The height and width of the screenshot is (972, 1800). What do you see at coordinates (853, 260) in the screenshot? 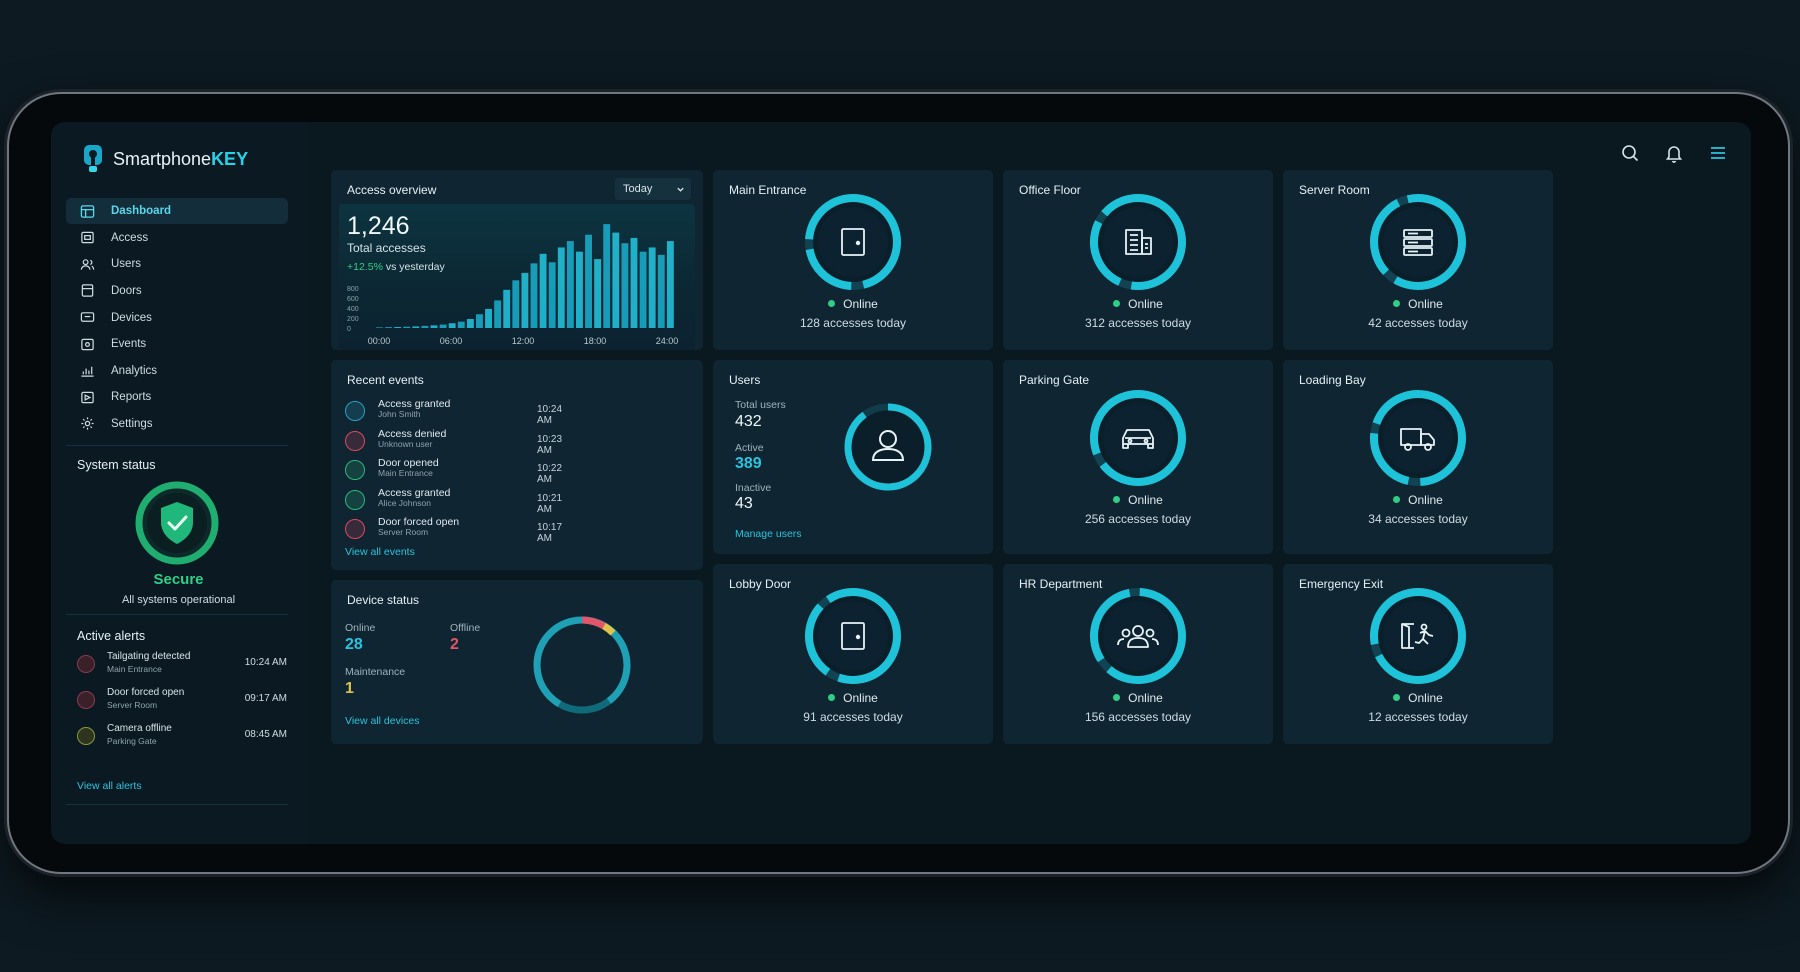
I see `door-card-main-entrance: Main Entrance Online 128 accesses today` at bounding box center [853, 260].